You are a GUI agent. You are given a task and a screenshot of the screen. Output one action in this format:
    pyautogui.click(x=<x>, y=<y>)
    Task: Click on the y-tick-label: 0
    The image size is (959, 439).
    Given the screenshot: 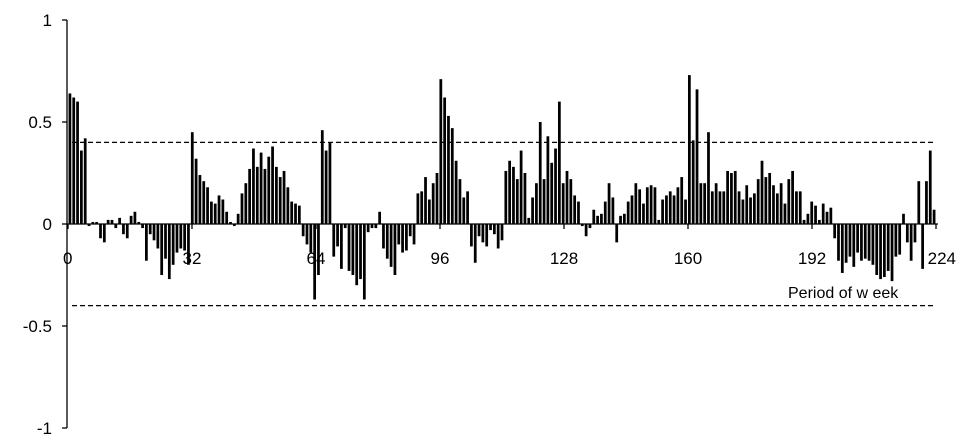 What is the action you would take?
    pyautogui.click(x=47, y=224)
    